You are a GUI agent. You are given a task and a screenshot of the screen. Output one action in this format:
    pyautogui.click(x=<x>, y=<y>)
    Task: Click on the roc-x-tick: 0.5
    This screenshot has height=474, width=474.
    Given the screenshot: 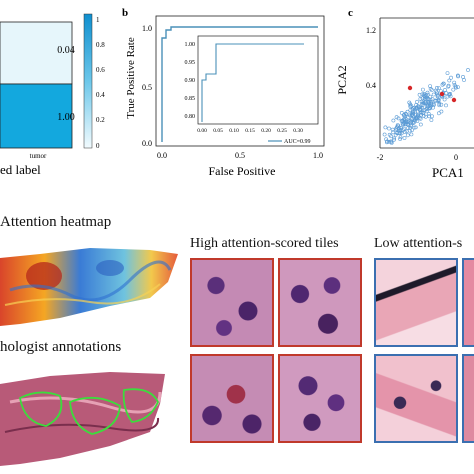 What is the action you would take?
    pyautogui.click(x=240, y=155)
    